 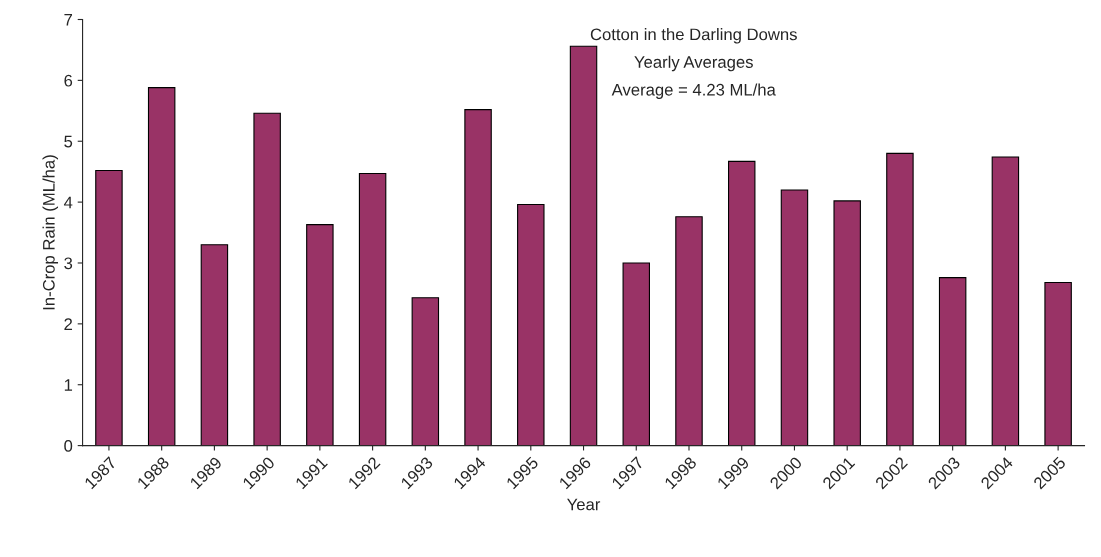 I want to click on y-tick-label: 1, so click(x=68, y=385).